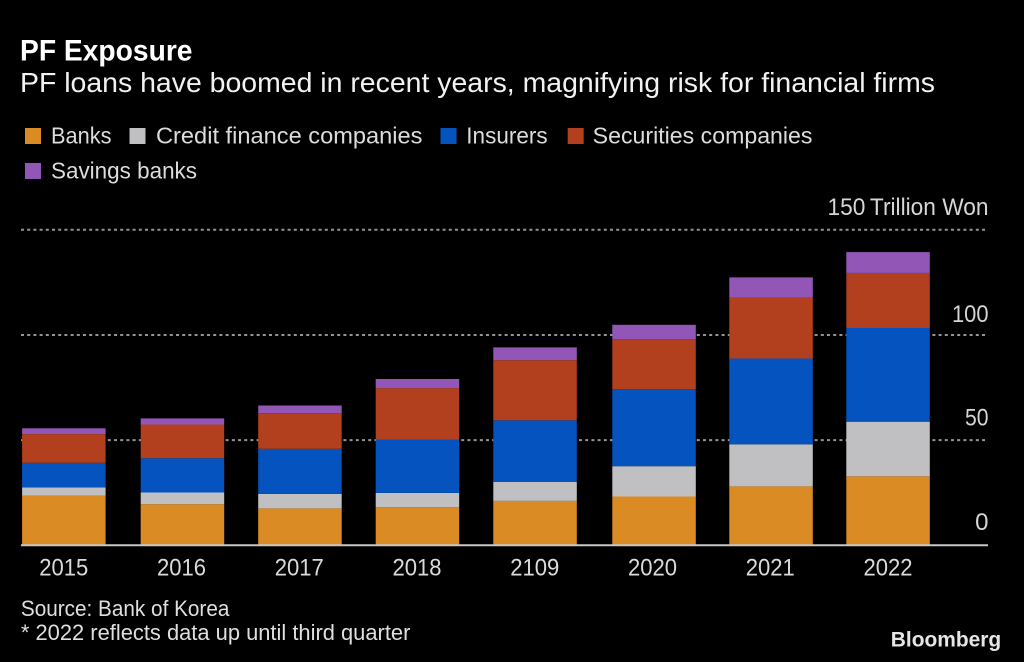 This screenshot has width=1024, height=662. Describe the element at coordinates (703, 136) in the screenshot. I see `svg-text: Securities companies` at that location.